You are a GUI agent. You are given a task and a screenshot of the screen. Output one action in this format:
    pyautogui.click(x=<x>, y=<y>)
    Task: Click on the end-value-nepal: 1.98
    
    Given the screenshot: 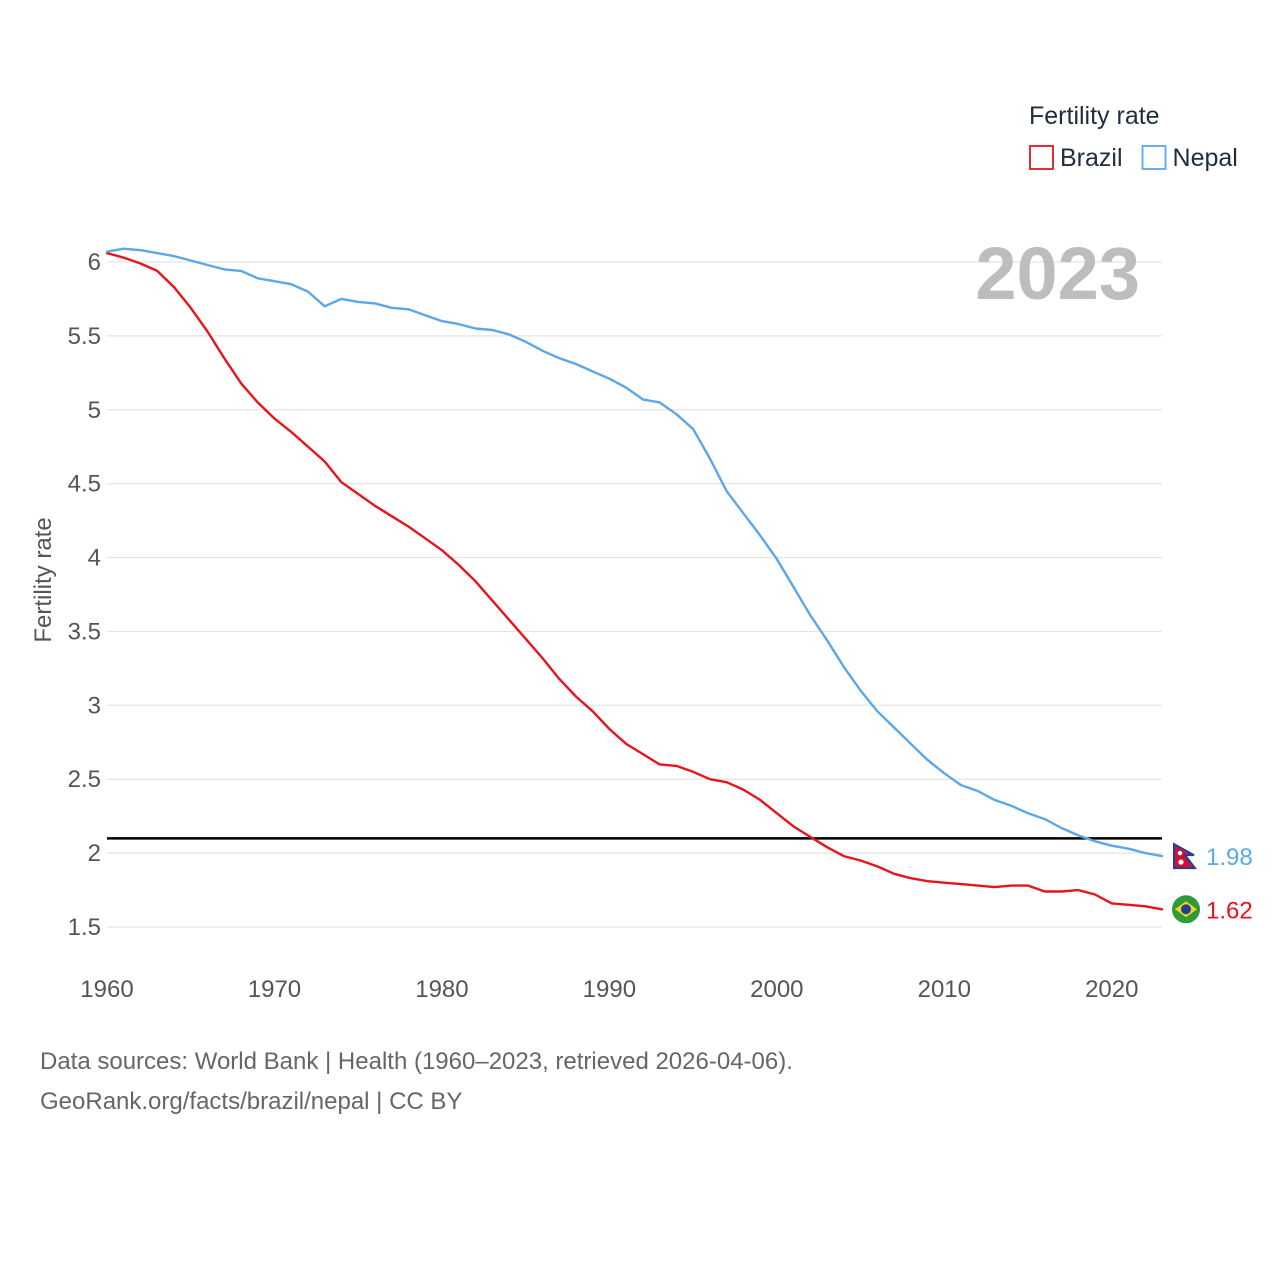 What is the action you would take?
    pyautogui.click(x=1229, y=857)
    